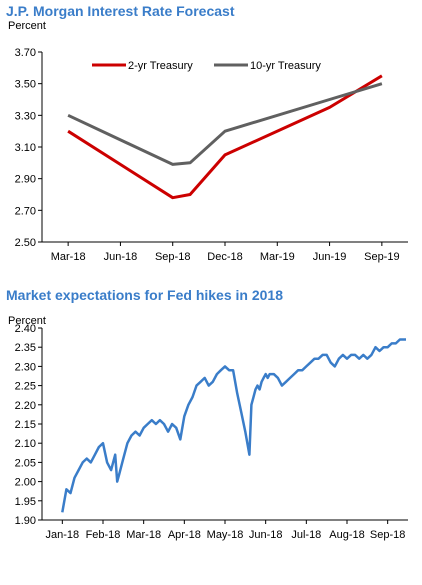  What do you see at coordinates (224, 257) in the screenshot?
I see `chart1-x-tick-label: Dec-18` at bounding box center [224, 257].